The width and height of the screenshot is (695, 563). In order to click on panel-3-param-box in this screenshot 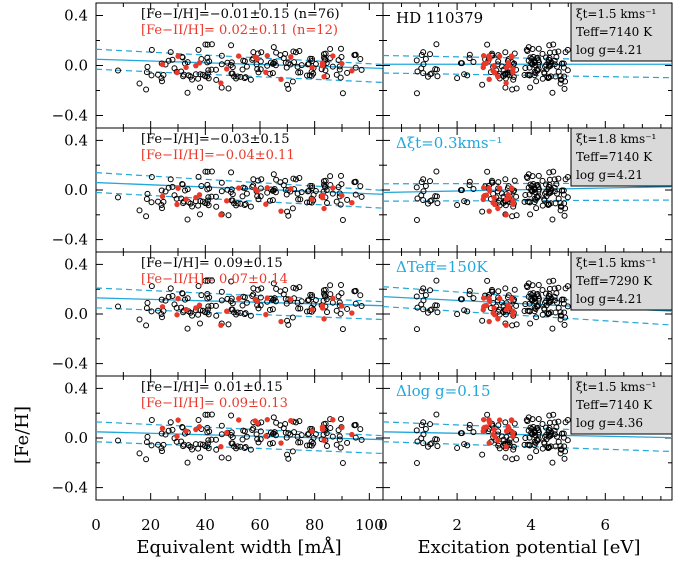, I will do `click(621, 281)`.